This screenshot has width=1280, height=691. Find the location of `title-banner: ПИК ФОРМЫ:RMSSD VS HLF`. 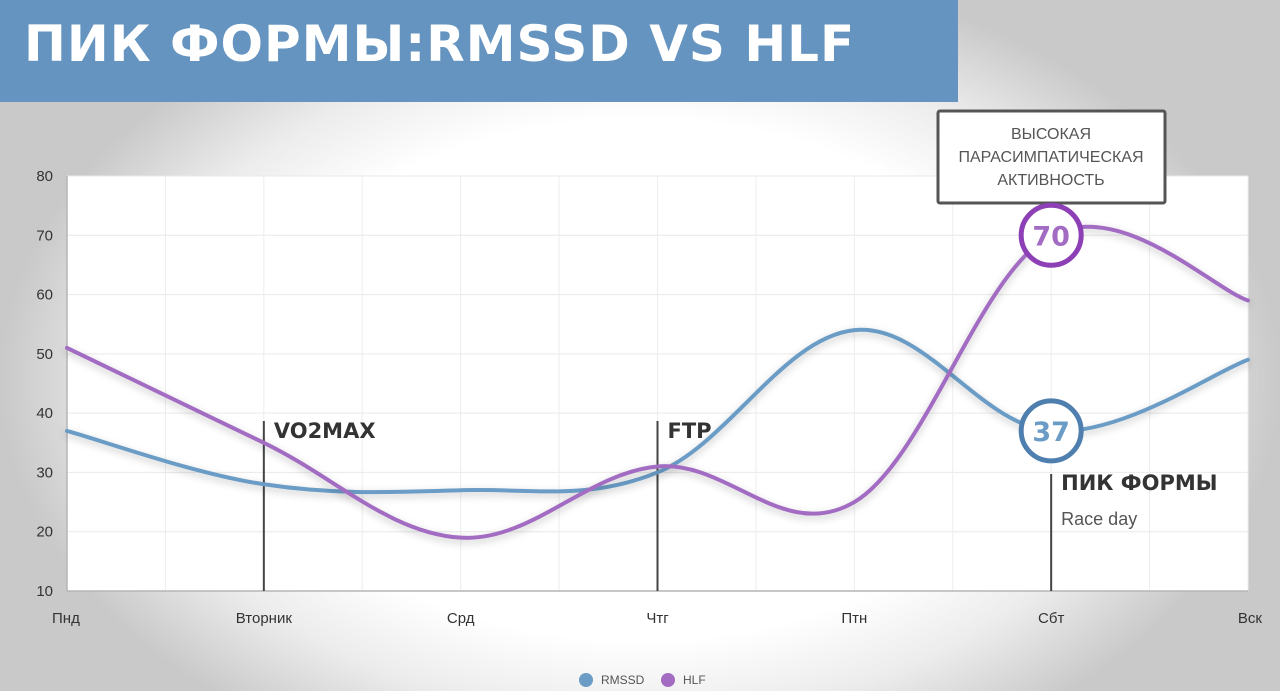

title-banner: ПИК ФОРМЫ:RMSSD VS HLF is located at coordinates (479, 51).